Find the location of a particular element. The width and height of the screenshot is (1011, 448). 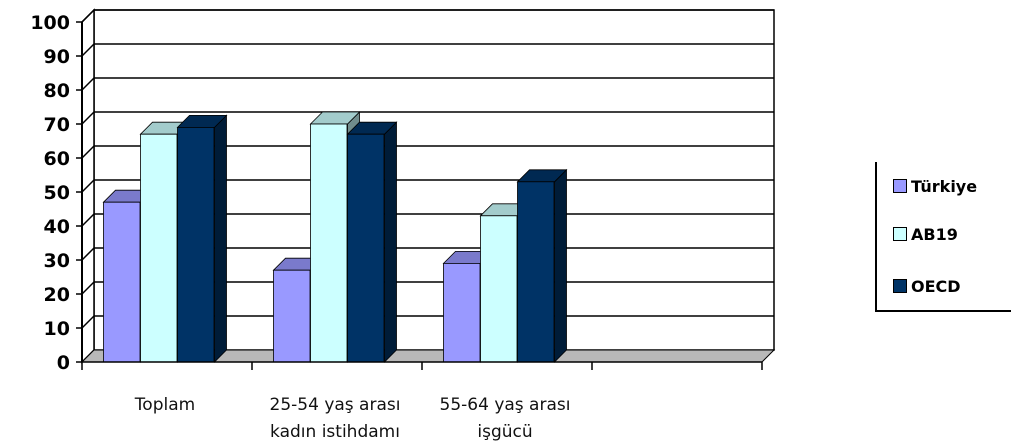

legend-label-turkiye: Türkiye is located at coordinates (944, 186).